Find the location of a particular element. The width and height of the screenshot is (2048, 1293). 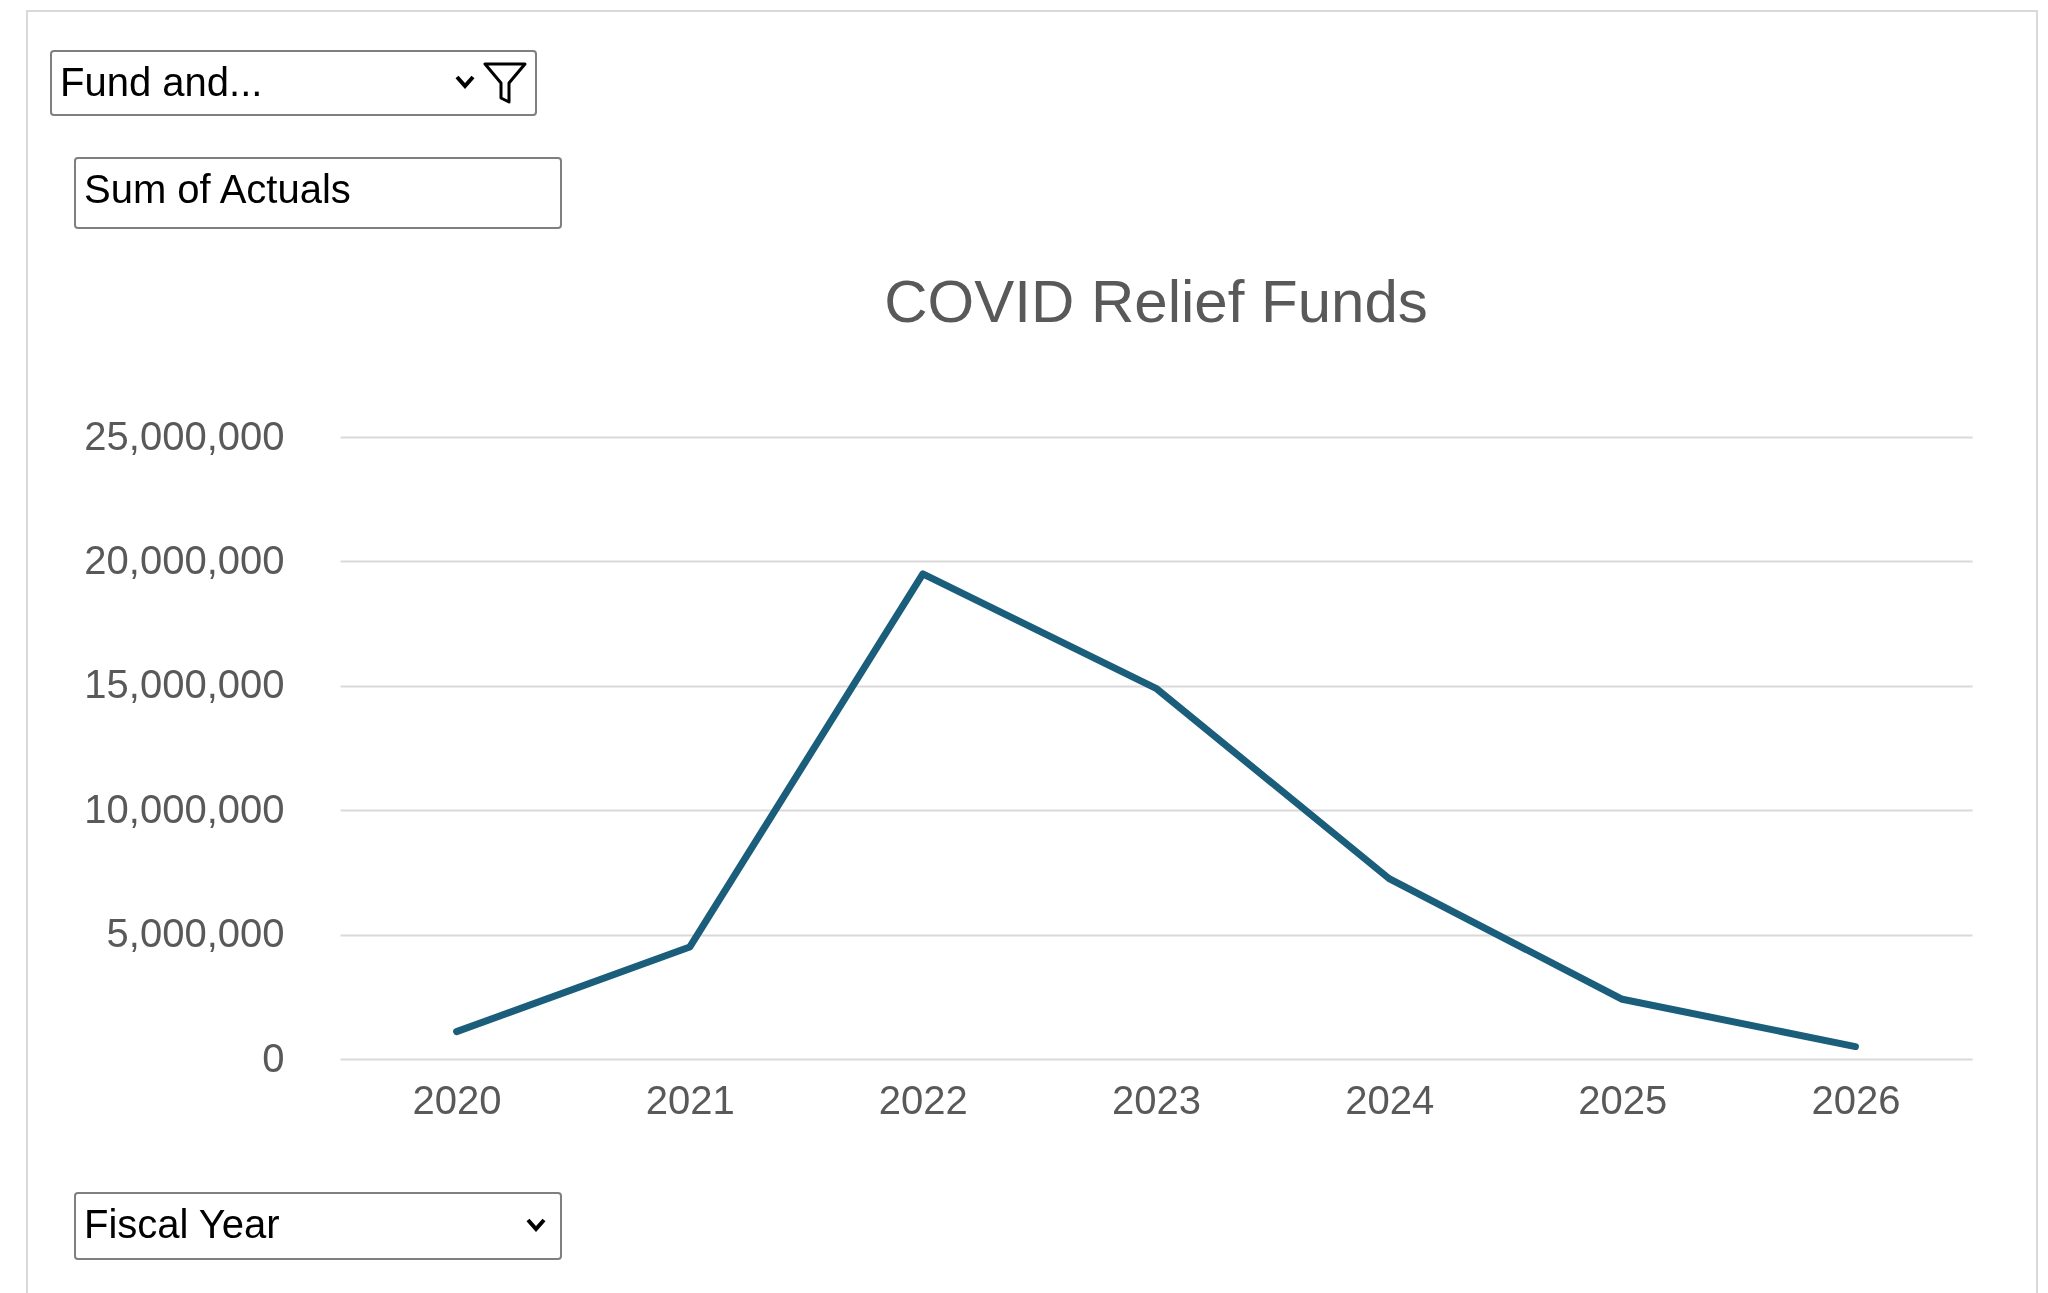

x-tick-label: 2024 is located at coordinates (1390, 1099).